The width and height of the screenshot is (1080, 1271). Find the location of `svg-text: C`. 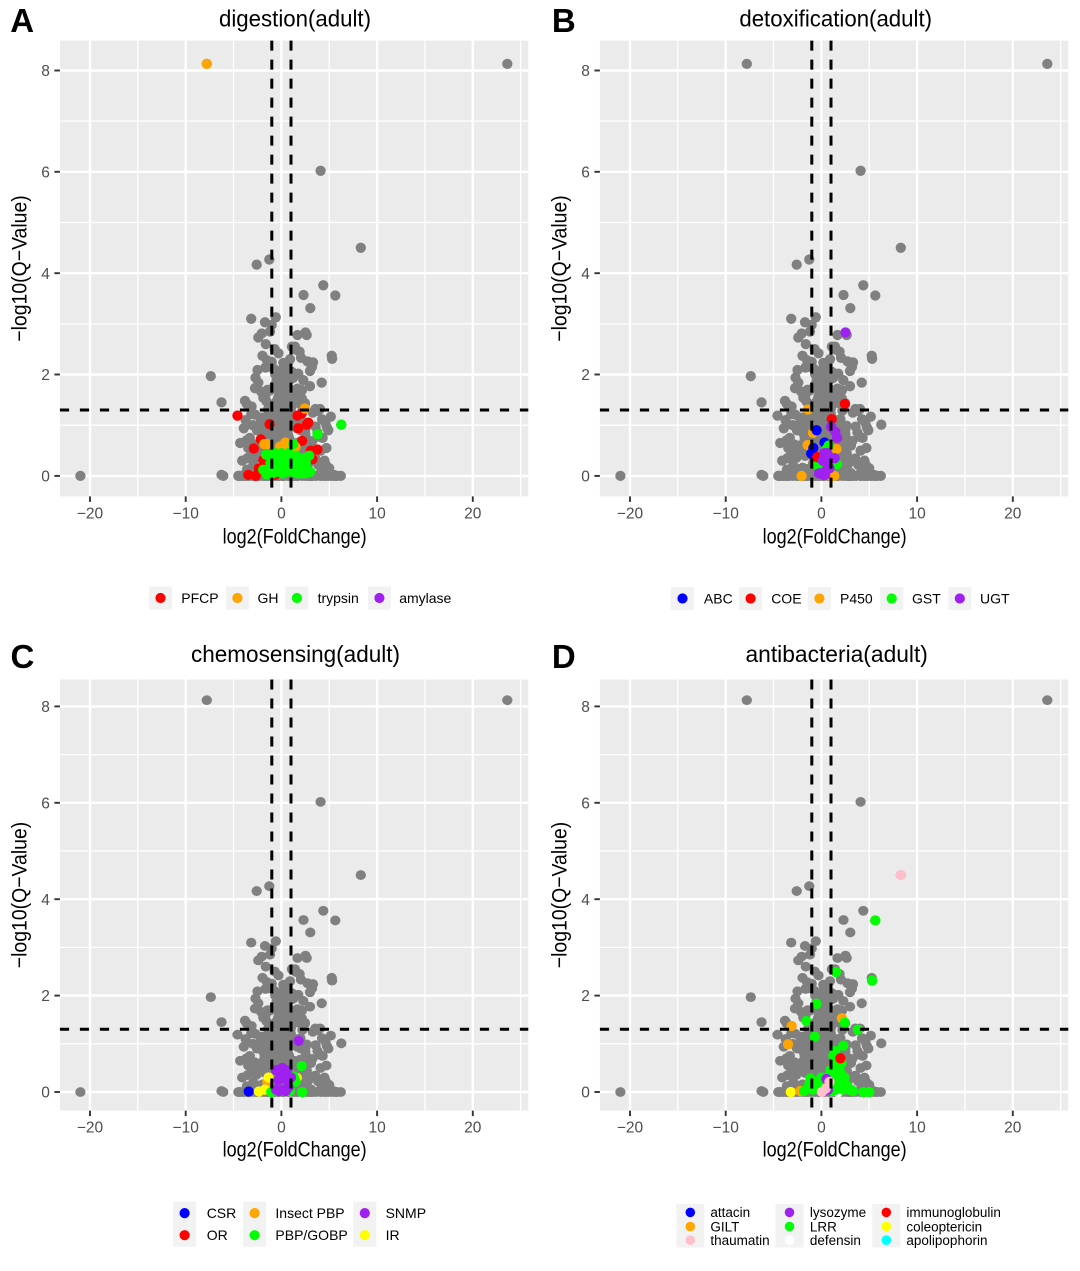

svg-text: C is located at coordinates (23, 656).